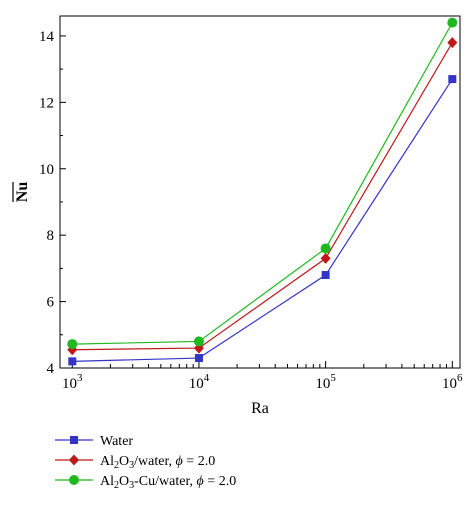 This screenshot has width=474, height=507. Describe the element at coordinates (157, 462) in the screenshot. I see `legend-label-1: Al2O3/water, ϕ = 2.0` at that location.